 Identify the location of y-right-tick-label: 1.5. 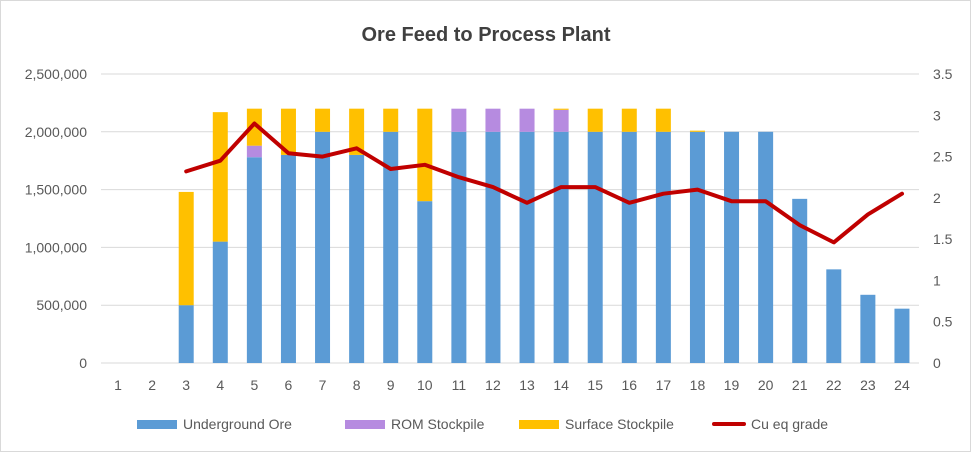
(943, 239).